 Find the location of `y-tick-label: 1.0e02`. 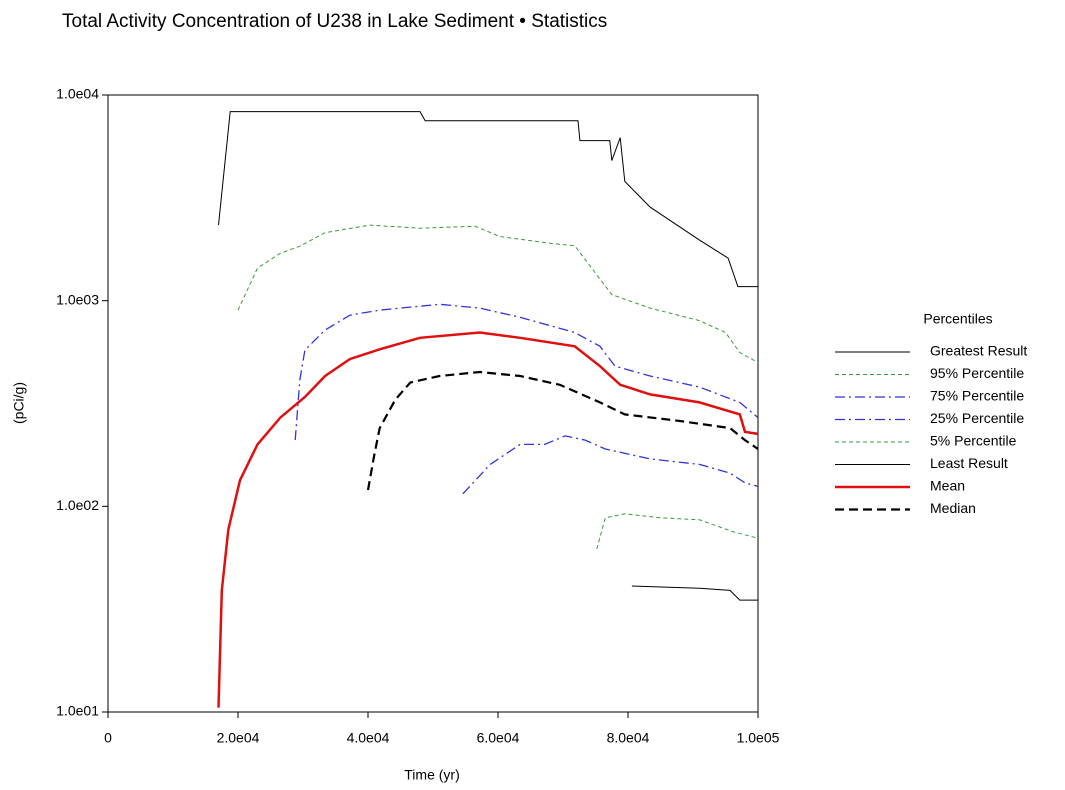

y-tick-label: 1.0e02 is located at coordinates (77, 505).